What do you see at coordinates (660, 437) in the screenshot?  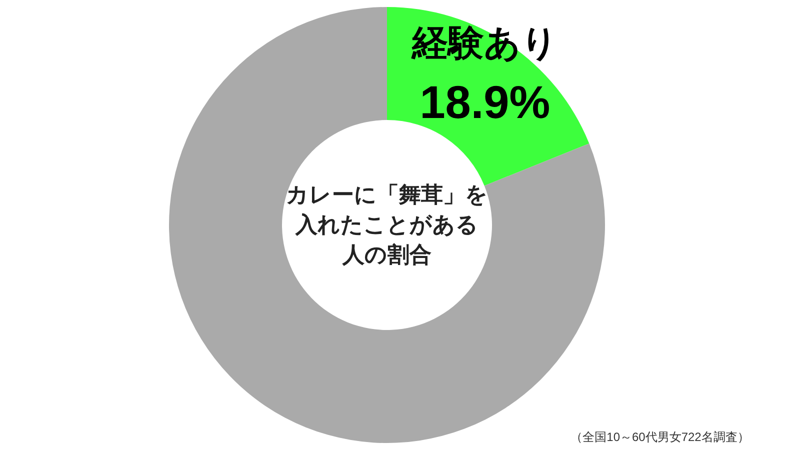 I see `text: （全国10～60代男女722名調査）` at bounding box center [660, 437].